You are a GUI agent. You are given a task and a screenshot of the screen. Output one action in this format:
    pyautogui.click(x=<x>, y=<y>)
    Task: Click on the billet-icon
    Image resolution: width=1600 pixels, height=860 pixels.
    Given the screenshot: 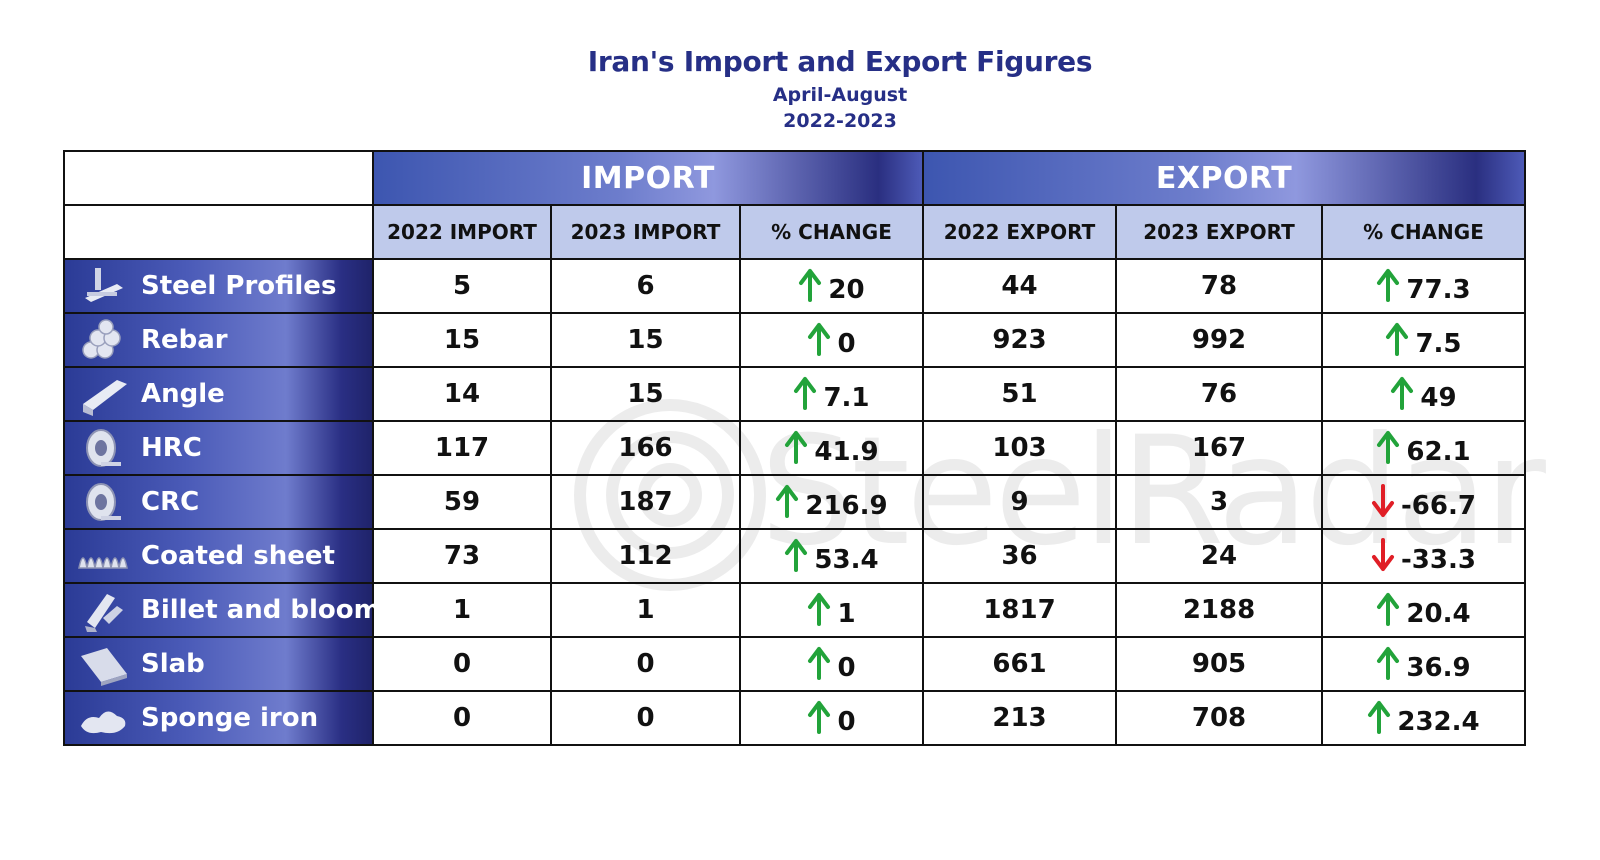 What is the action you would take?
    pyautogui.click(x=103, y=610)
    